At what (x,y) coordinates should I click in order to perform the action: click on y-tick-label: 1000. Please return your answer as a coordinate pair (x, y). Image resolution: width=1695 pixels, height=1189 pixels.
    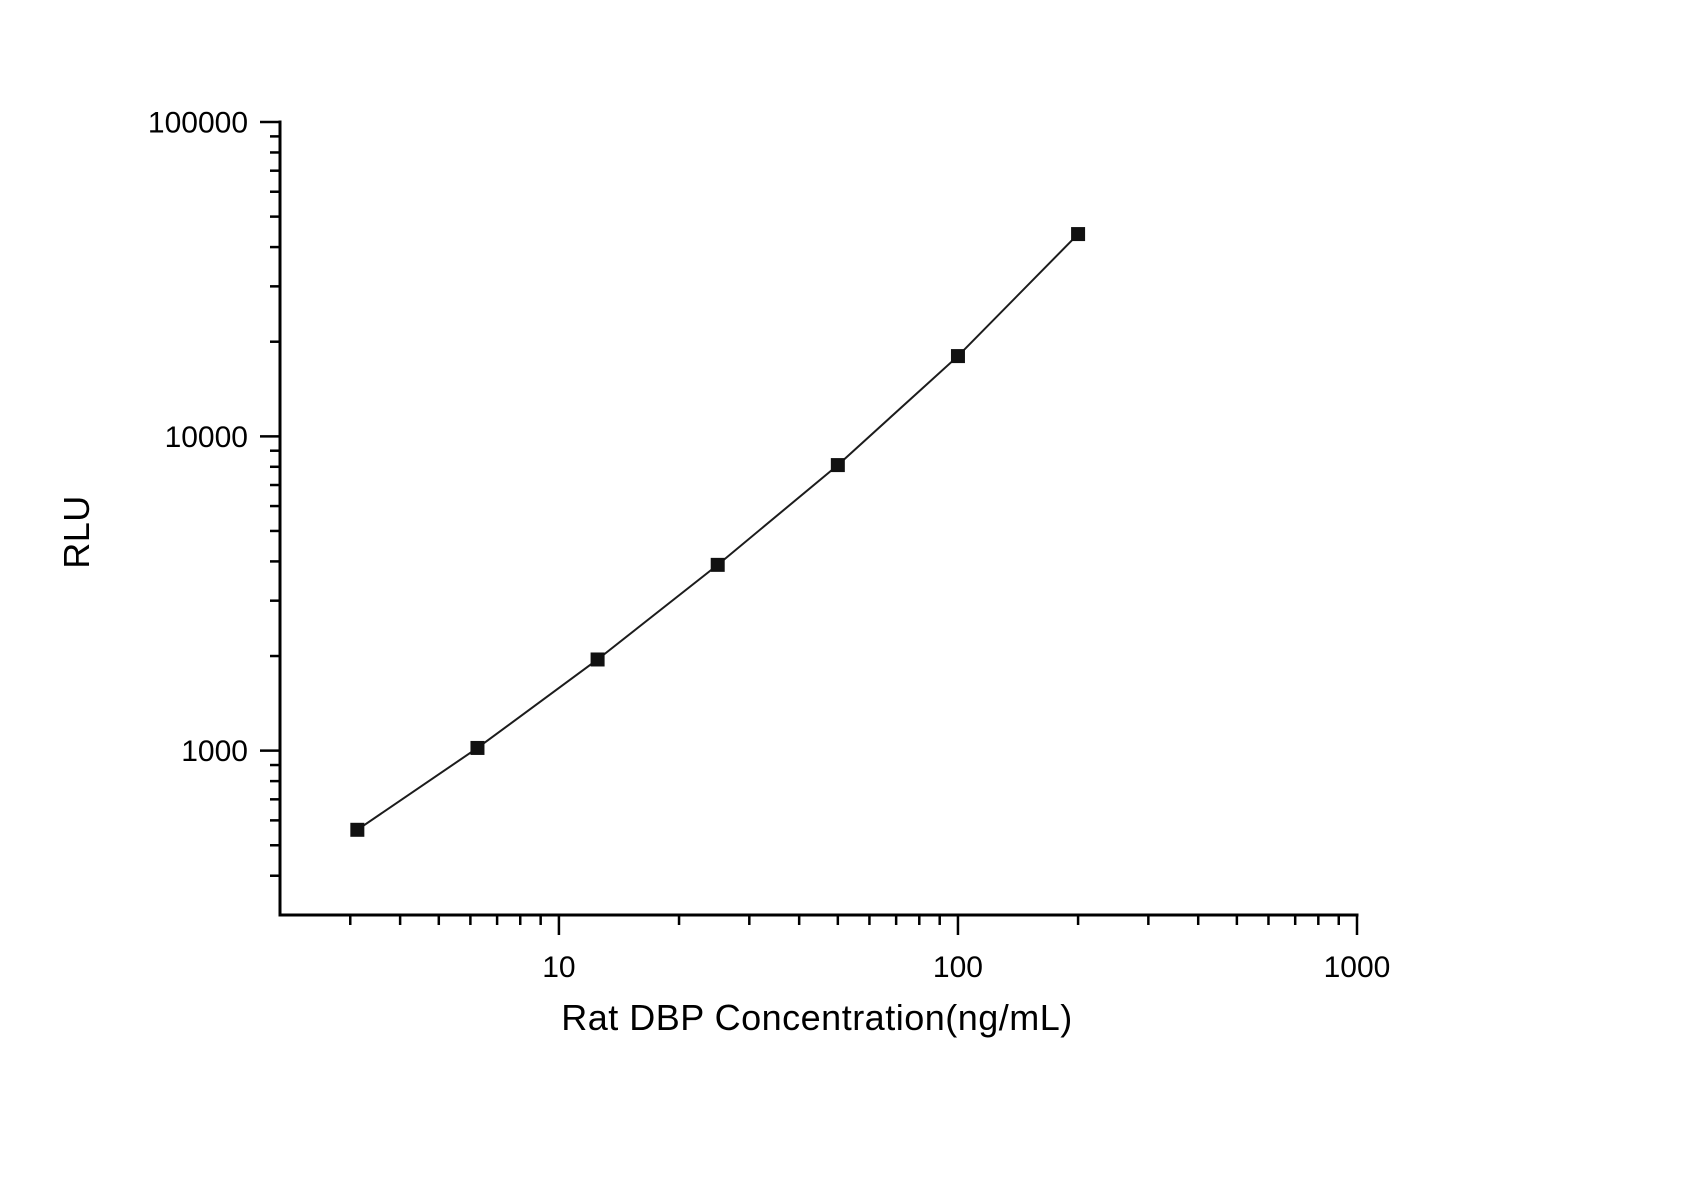
    Looking at the image, I should click on (214, 751).